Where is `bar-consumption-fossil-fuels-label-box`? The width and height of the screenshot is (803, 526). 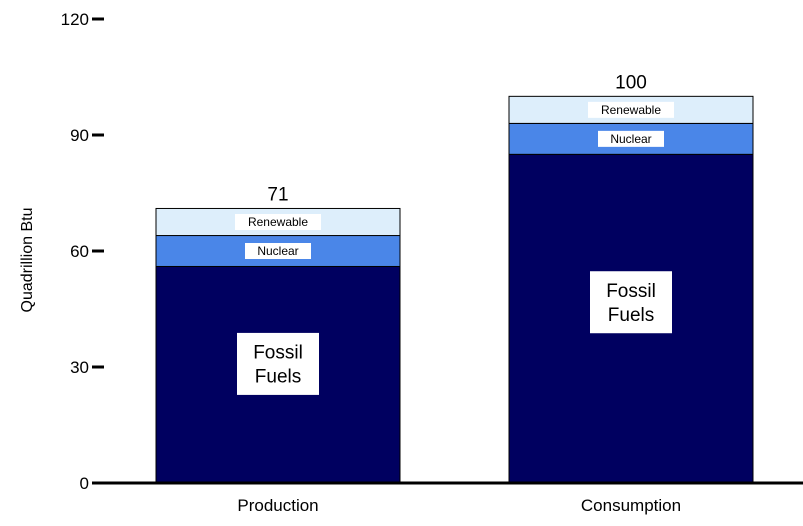
bar-consumption-fossil-fuels-label-box is located at coordinates (631, 302).